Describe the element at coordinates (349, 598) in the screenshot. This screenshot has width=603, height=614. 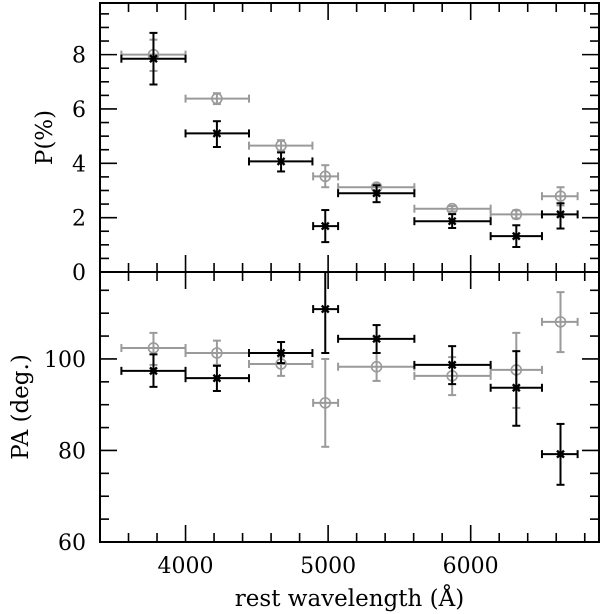
I see `x-axis-title: rest wavelength (Å)` at that location.